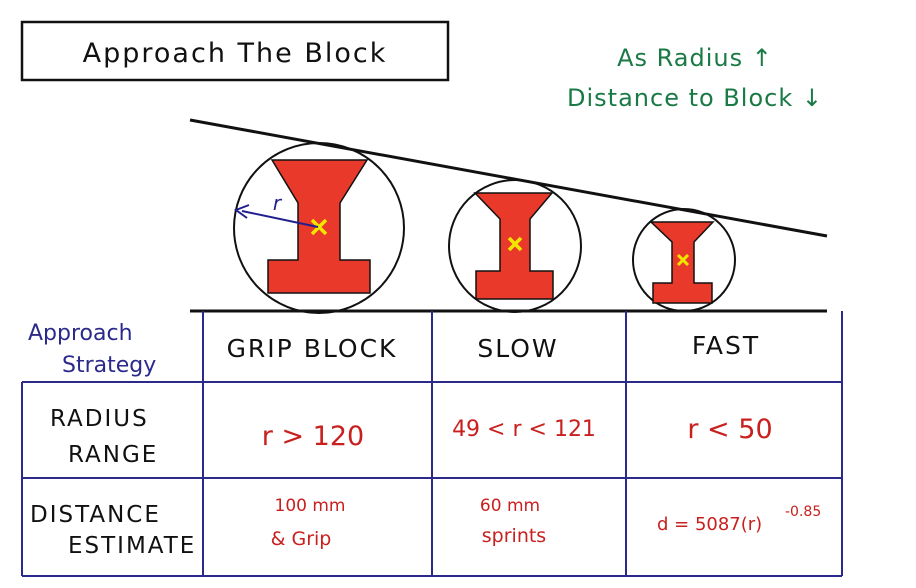 This screenshot has height=588, width=916. I want to click on title-box, so click(235, 51).